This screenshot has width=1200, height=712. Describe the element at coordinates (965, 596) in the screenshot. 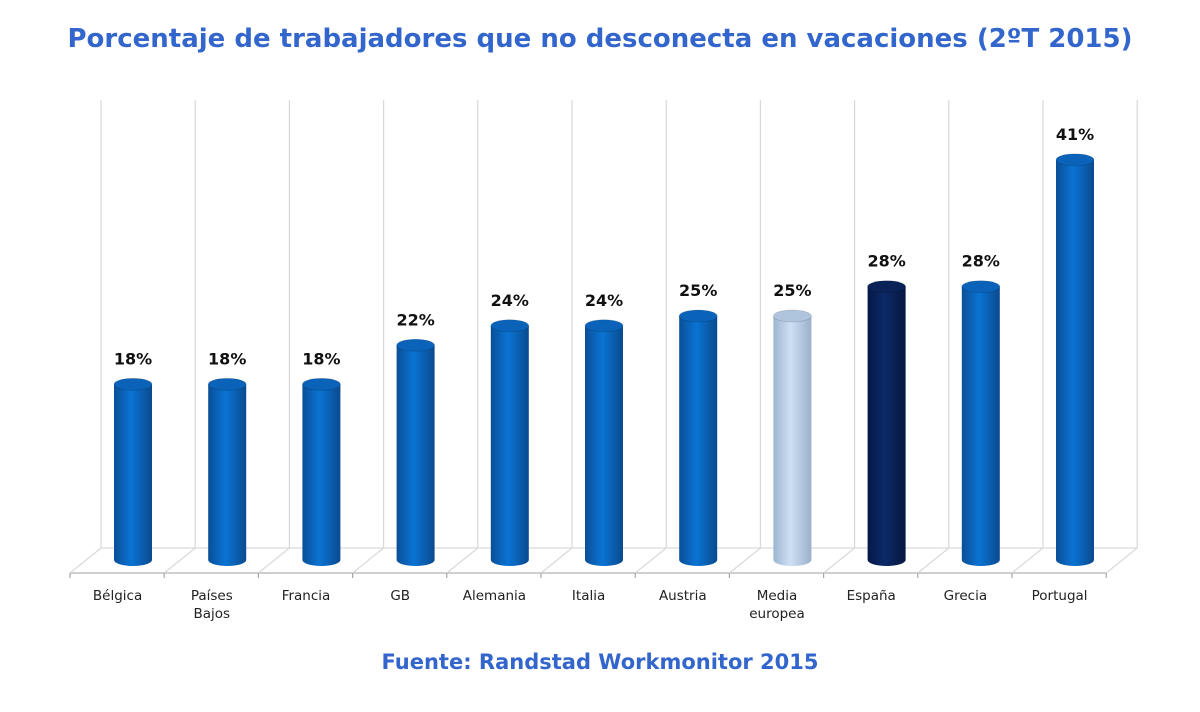

I see `category-label: Grecia` at that location.